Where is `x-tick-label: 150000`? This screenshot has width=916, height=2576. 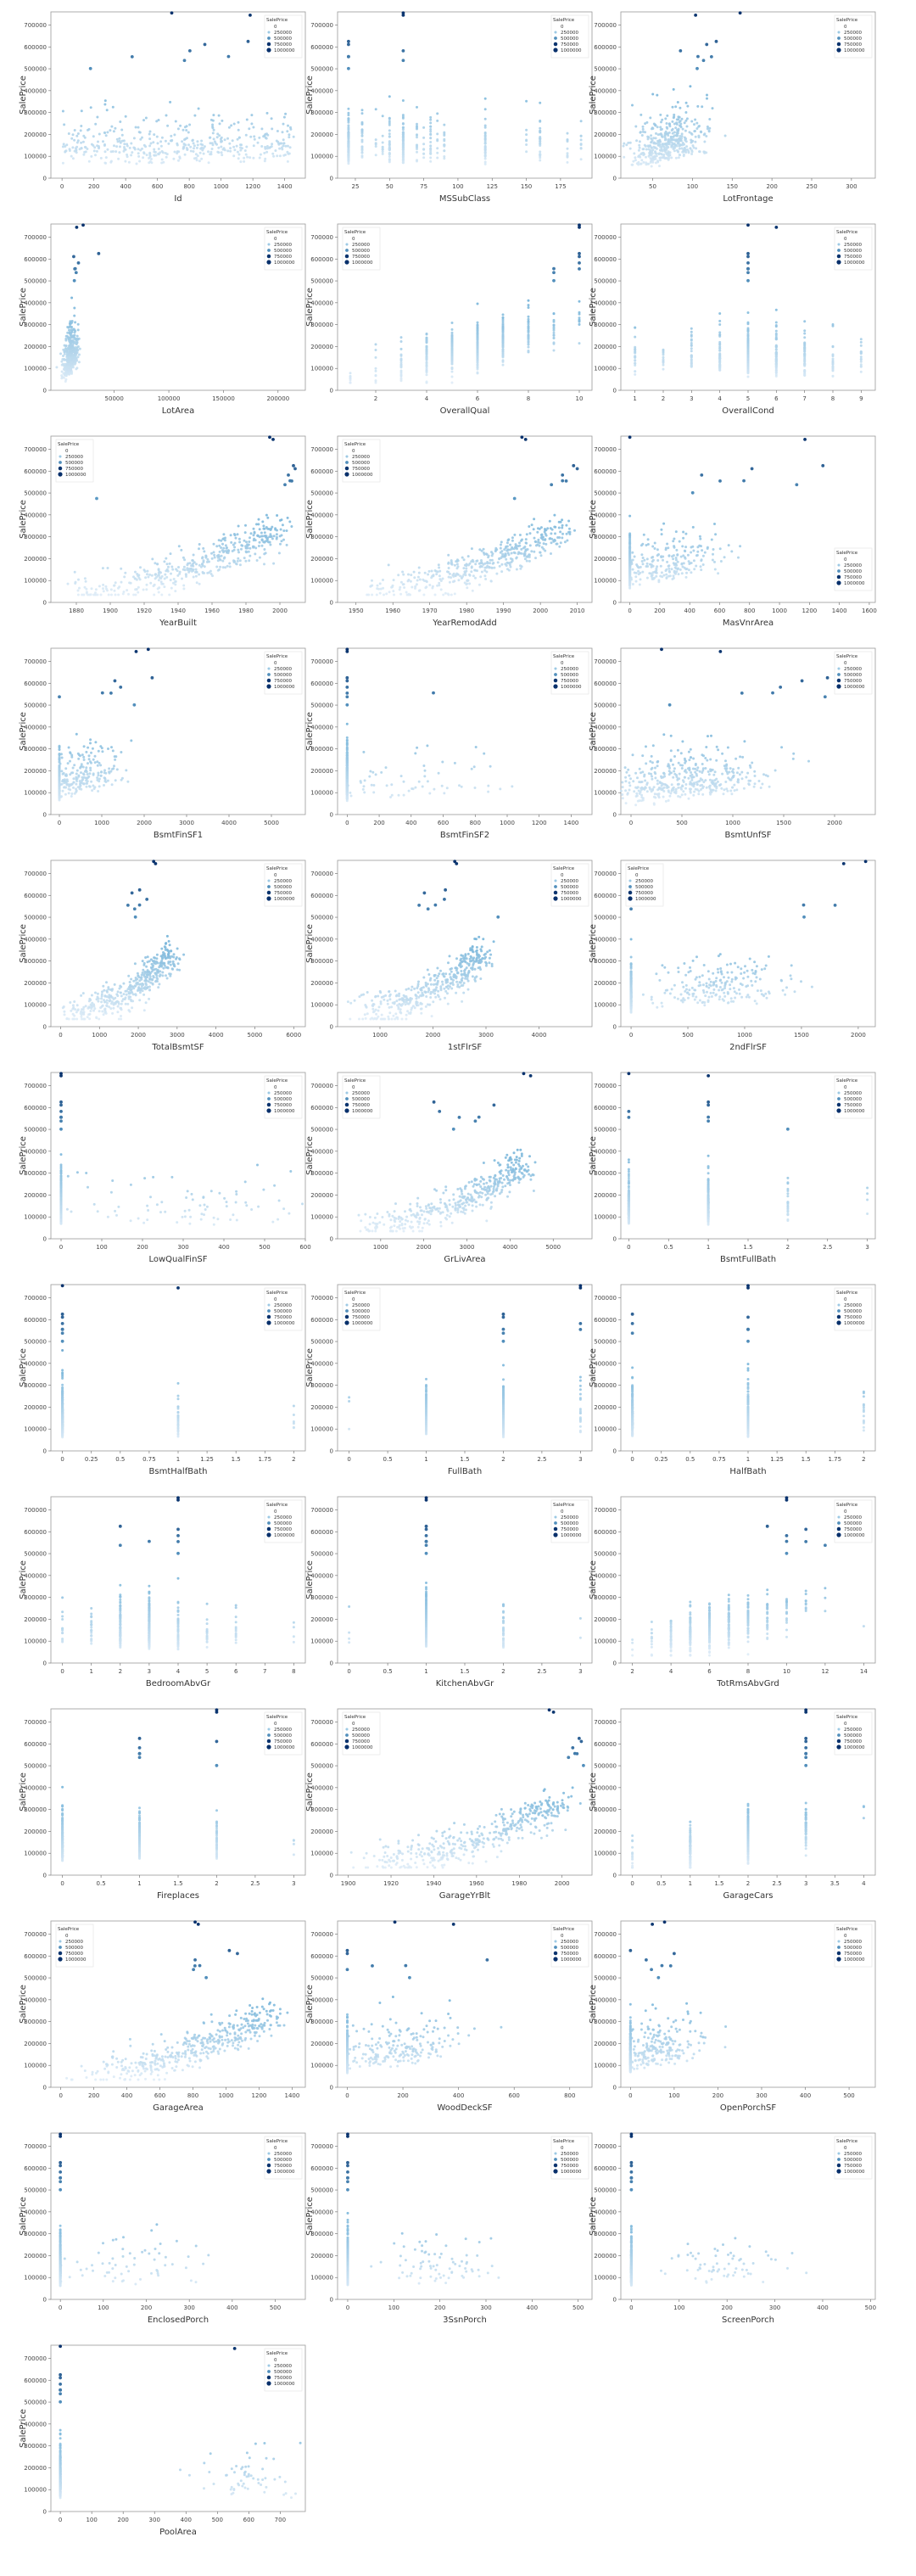
x-tick-label: 150000 is located at coordinates (223, 398).